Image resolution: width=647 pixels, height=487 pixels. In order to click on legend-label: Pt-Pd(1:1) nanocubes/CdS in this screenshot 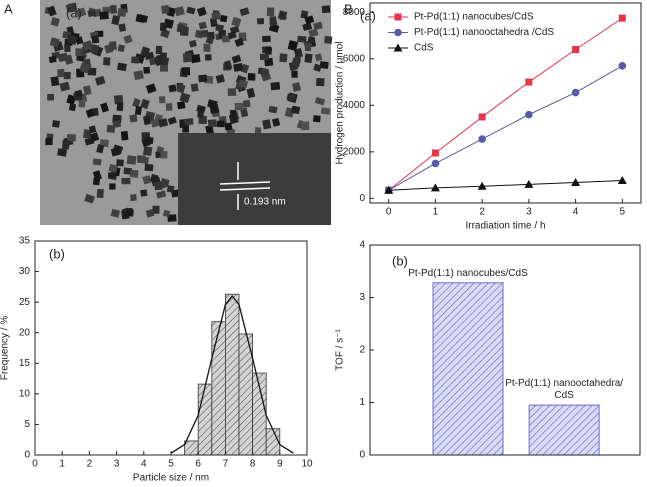, I will do `click(474, 17)`.